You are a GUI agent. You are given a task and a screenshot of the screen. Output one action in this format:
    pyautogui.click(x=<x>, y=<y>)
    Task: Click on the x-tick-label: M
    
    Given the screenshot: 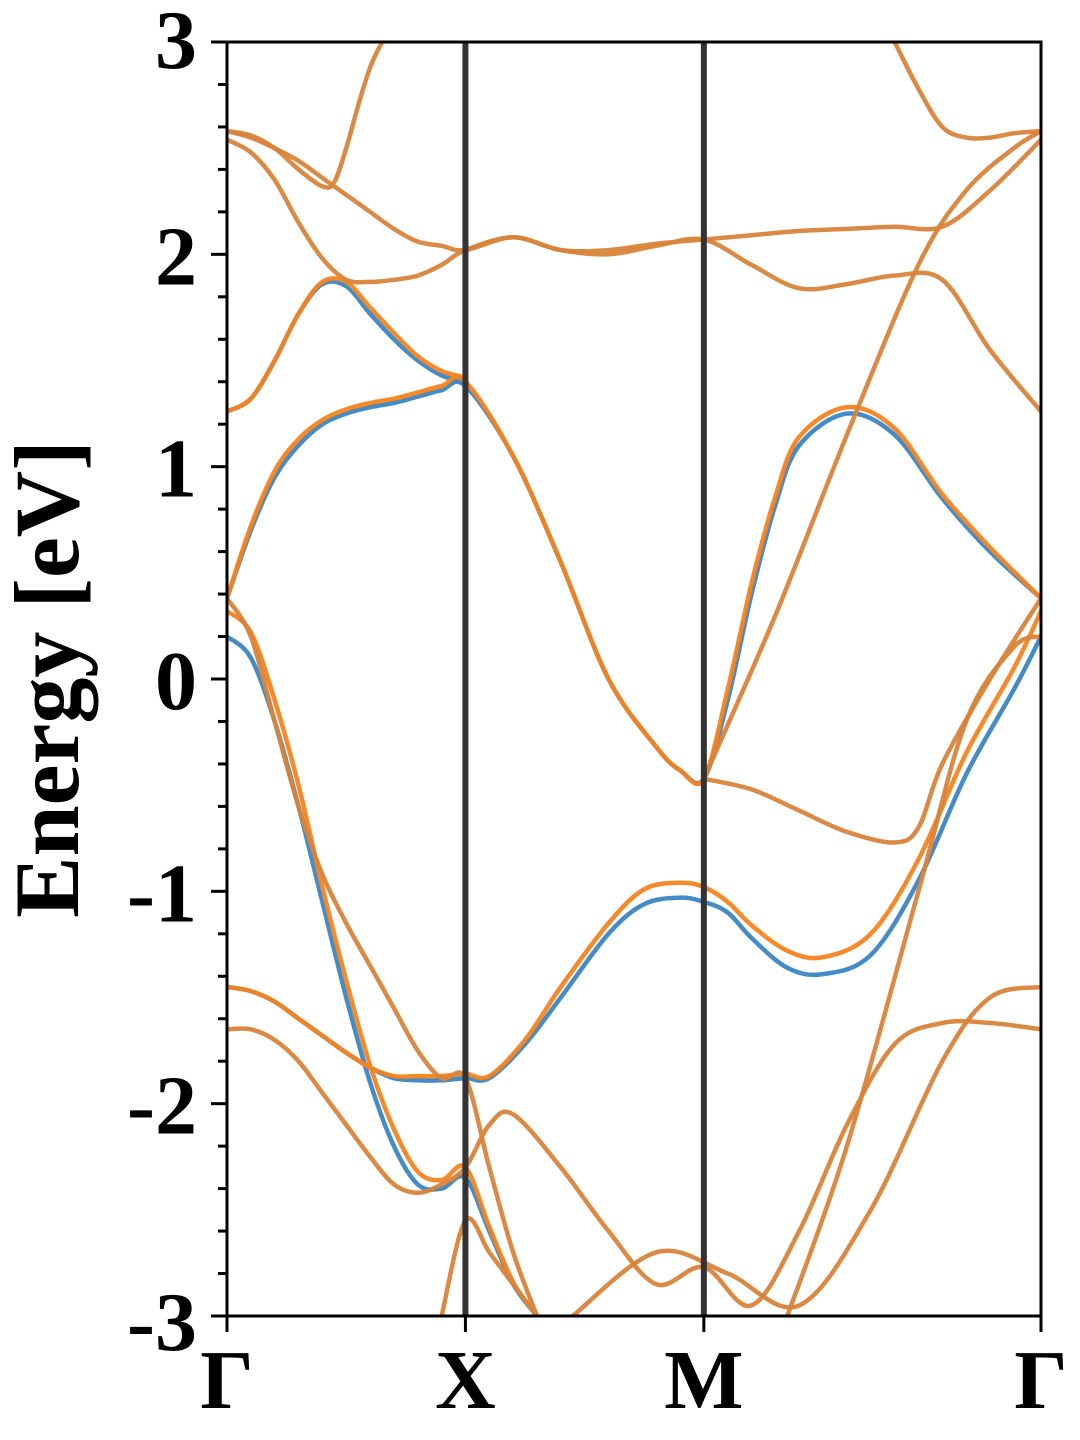 What is the action you would take?
    pyautogui.click(x=703, y=1380)
    